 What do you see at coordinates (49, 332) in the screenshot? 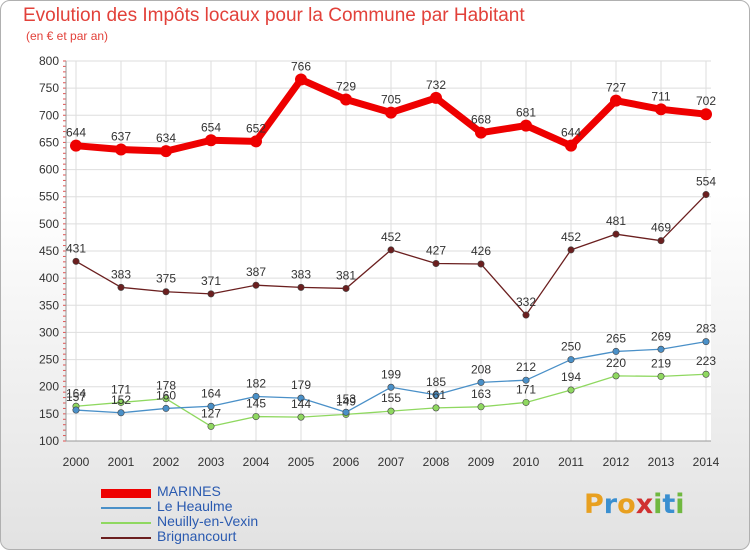
I see `y-tick-label: 300` at bounding box center [49, 332].